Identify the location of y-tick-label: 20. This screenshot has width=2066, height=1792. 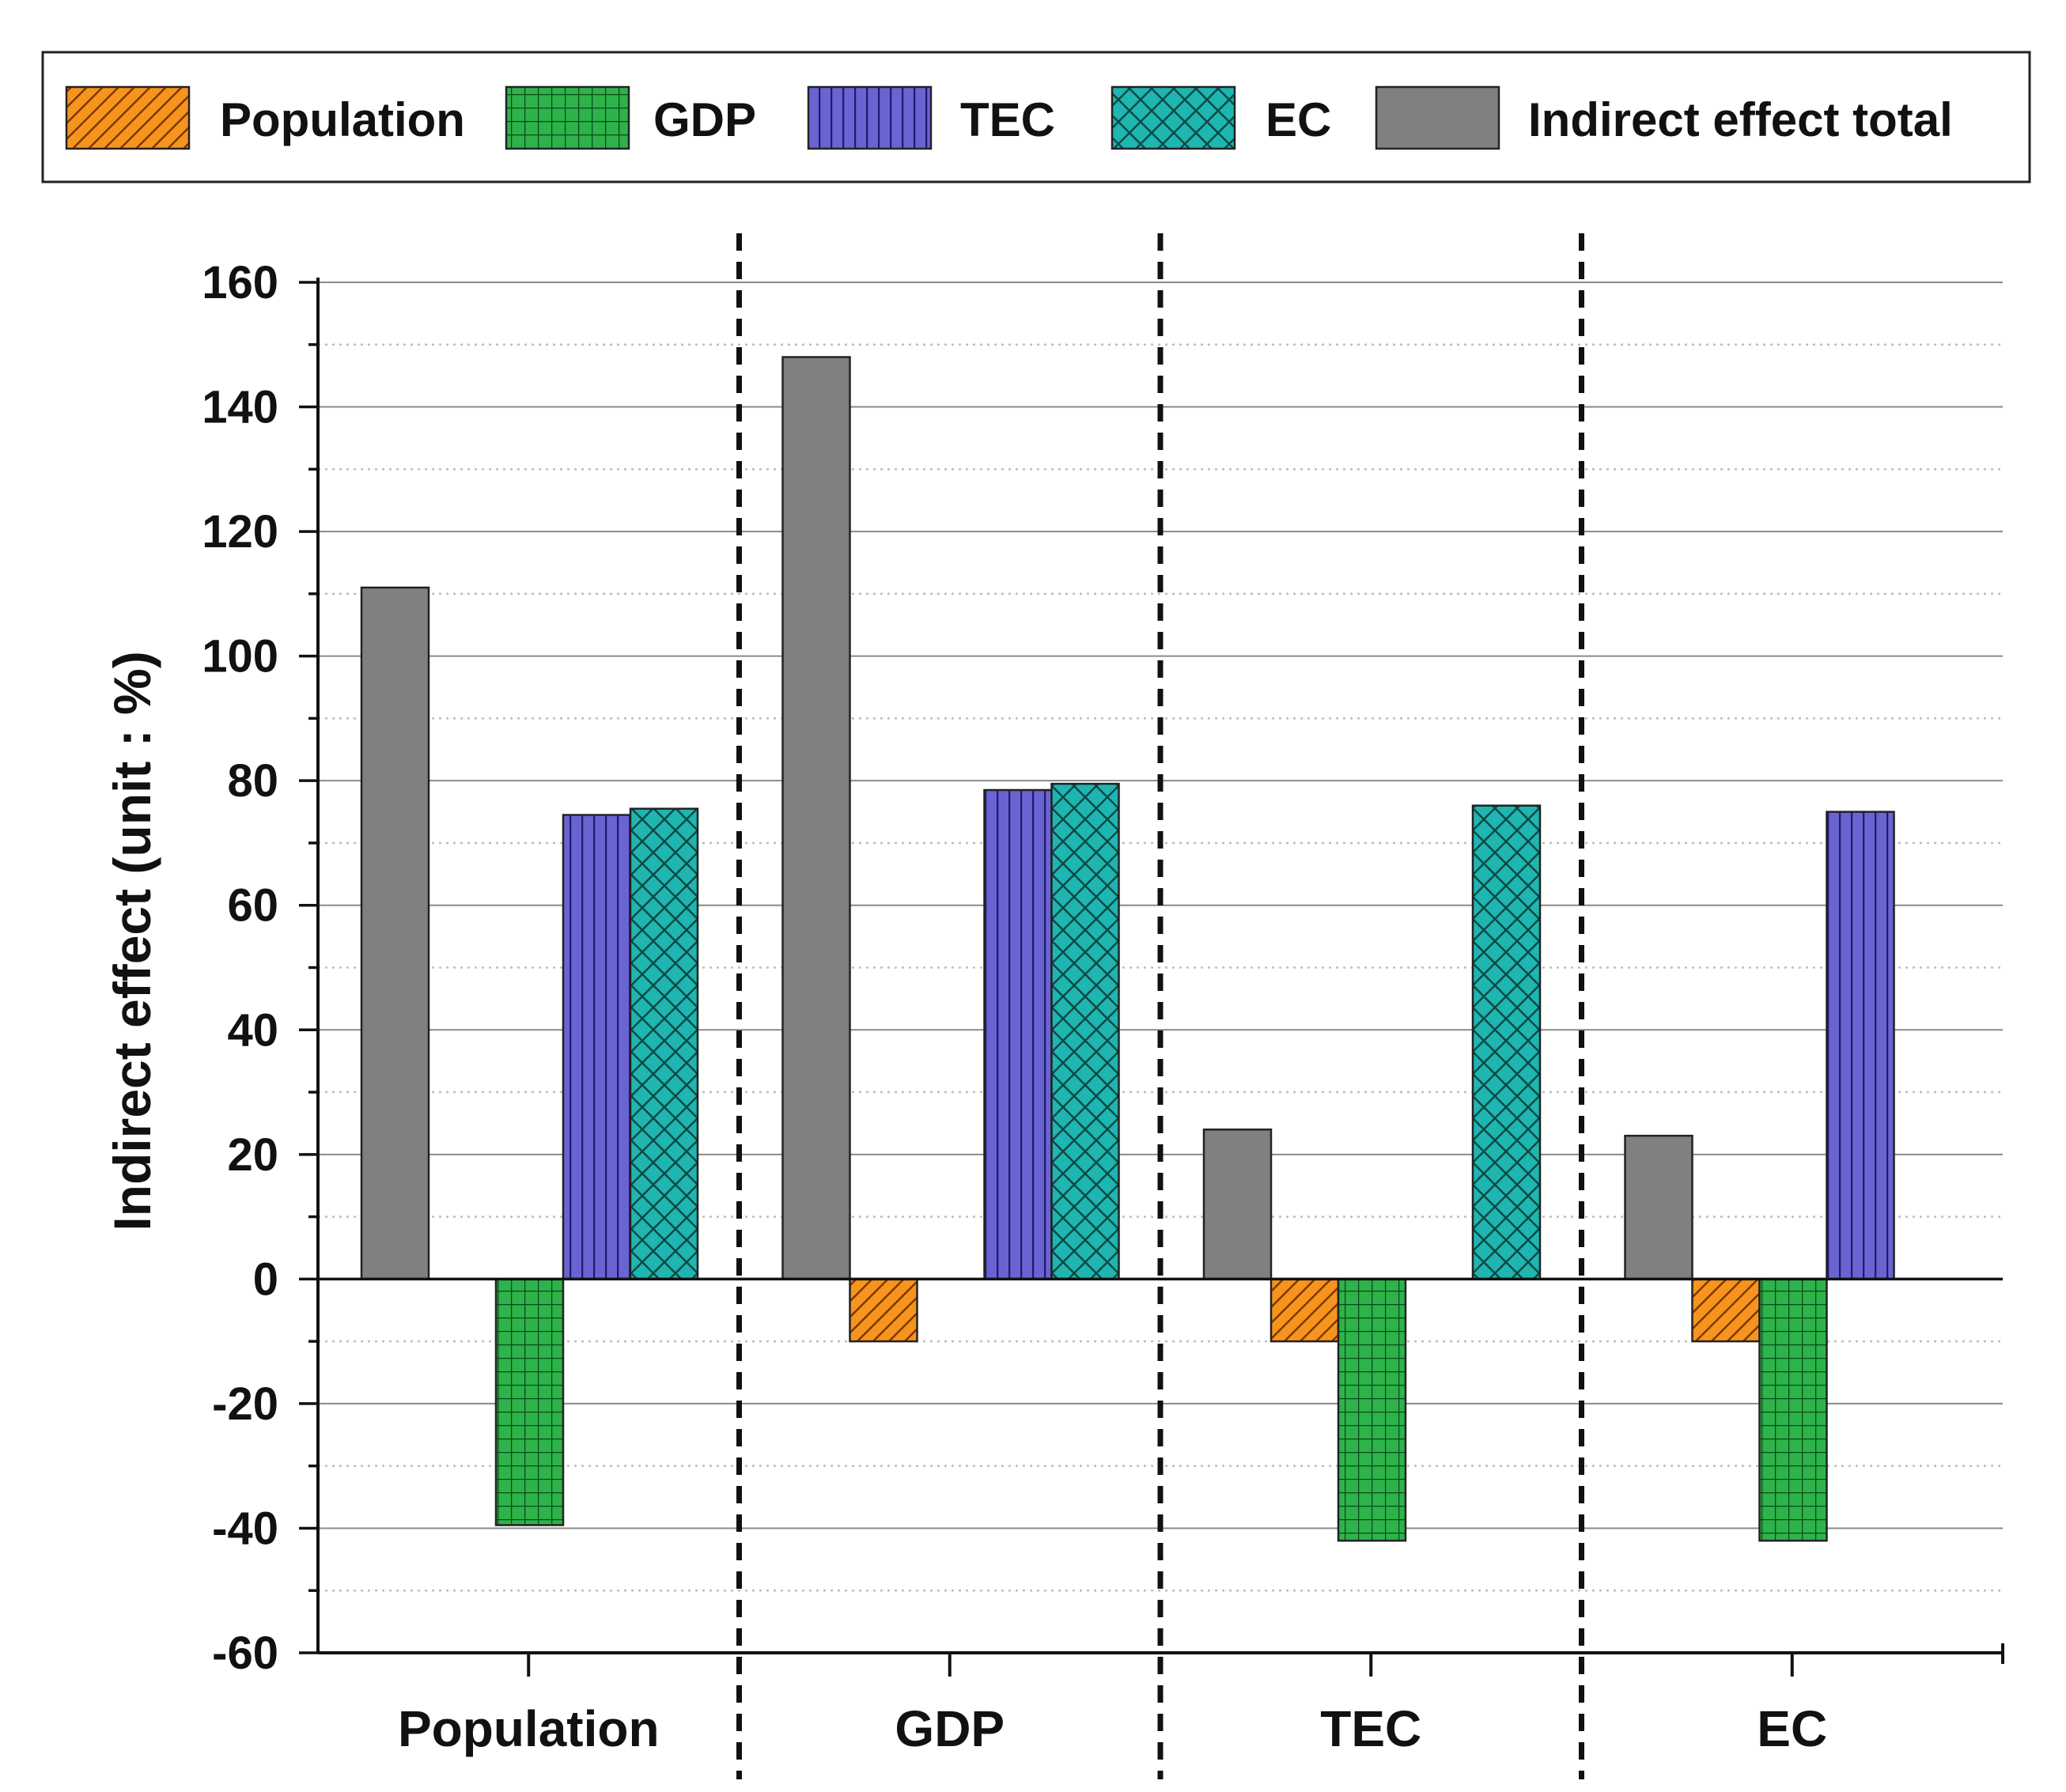
(252, 1155).